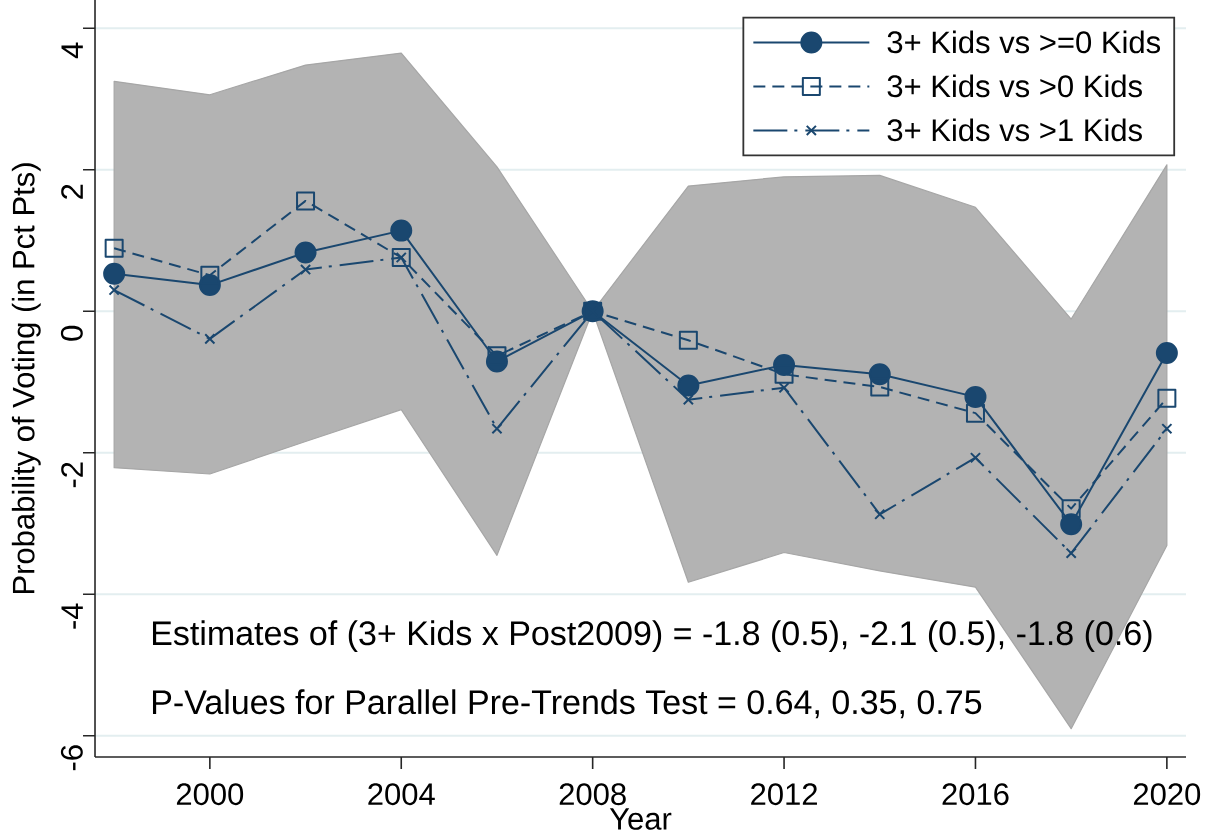 This screenshot has width=1208, height=840. Describe the element at coordinates (210, 794) in the screenshot. I see `x-tick-label: 2000` at that location.